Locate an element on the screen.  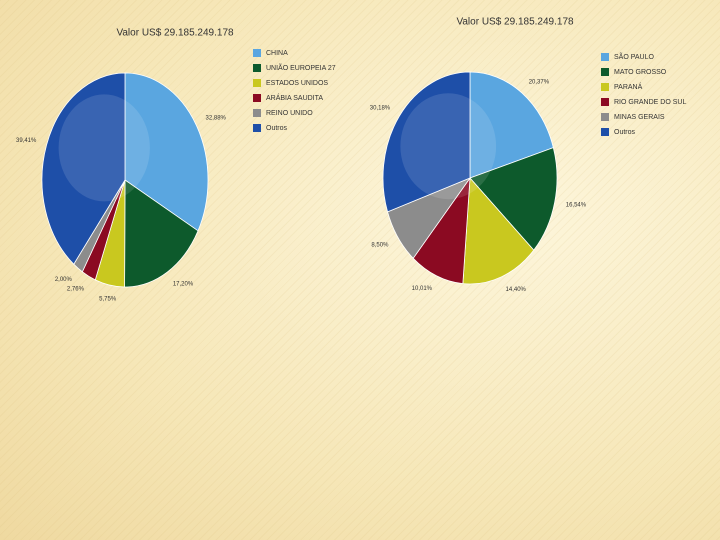
legend-label: UNIÃO EUROPEIA 27 is located at coordinates (301, 67).